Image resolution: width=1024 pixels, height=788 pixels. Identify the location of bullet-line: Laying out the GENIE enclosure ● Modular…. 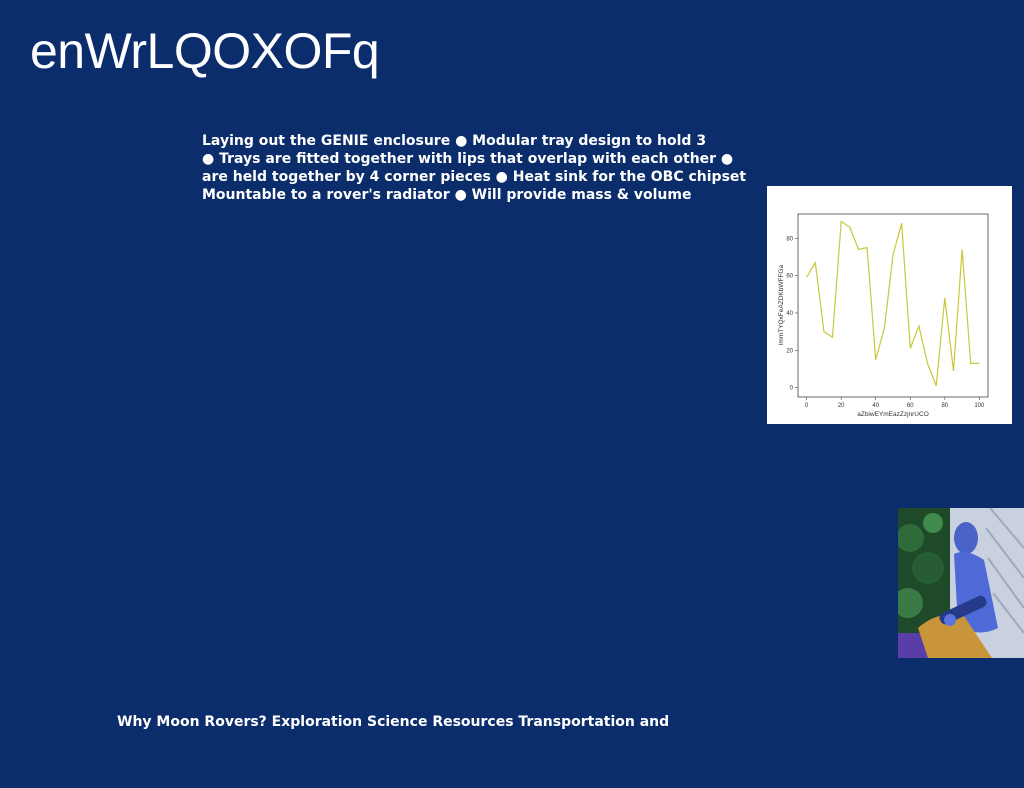
(454, 141).